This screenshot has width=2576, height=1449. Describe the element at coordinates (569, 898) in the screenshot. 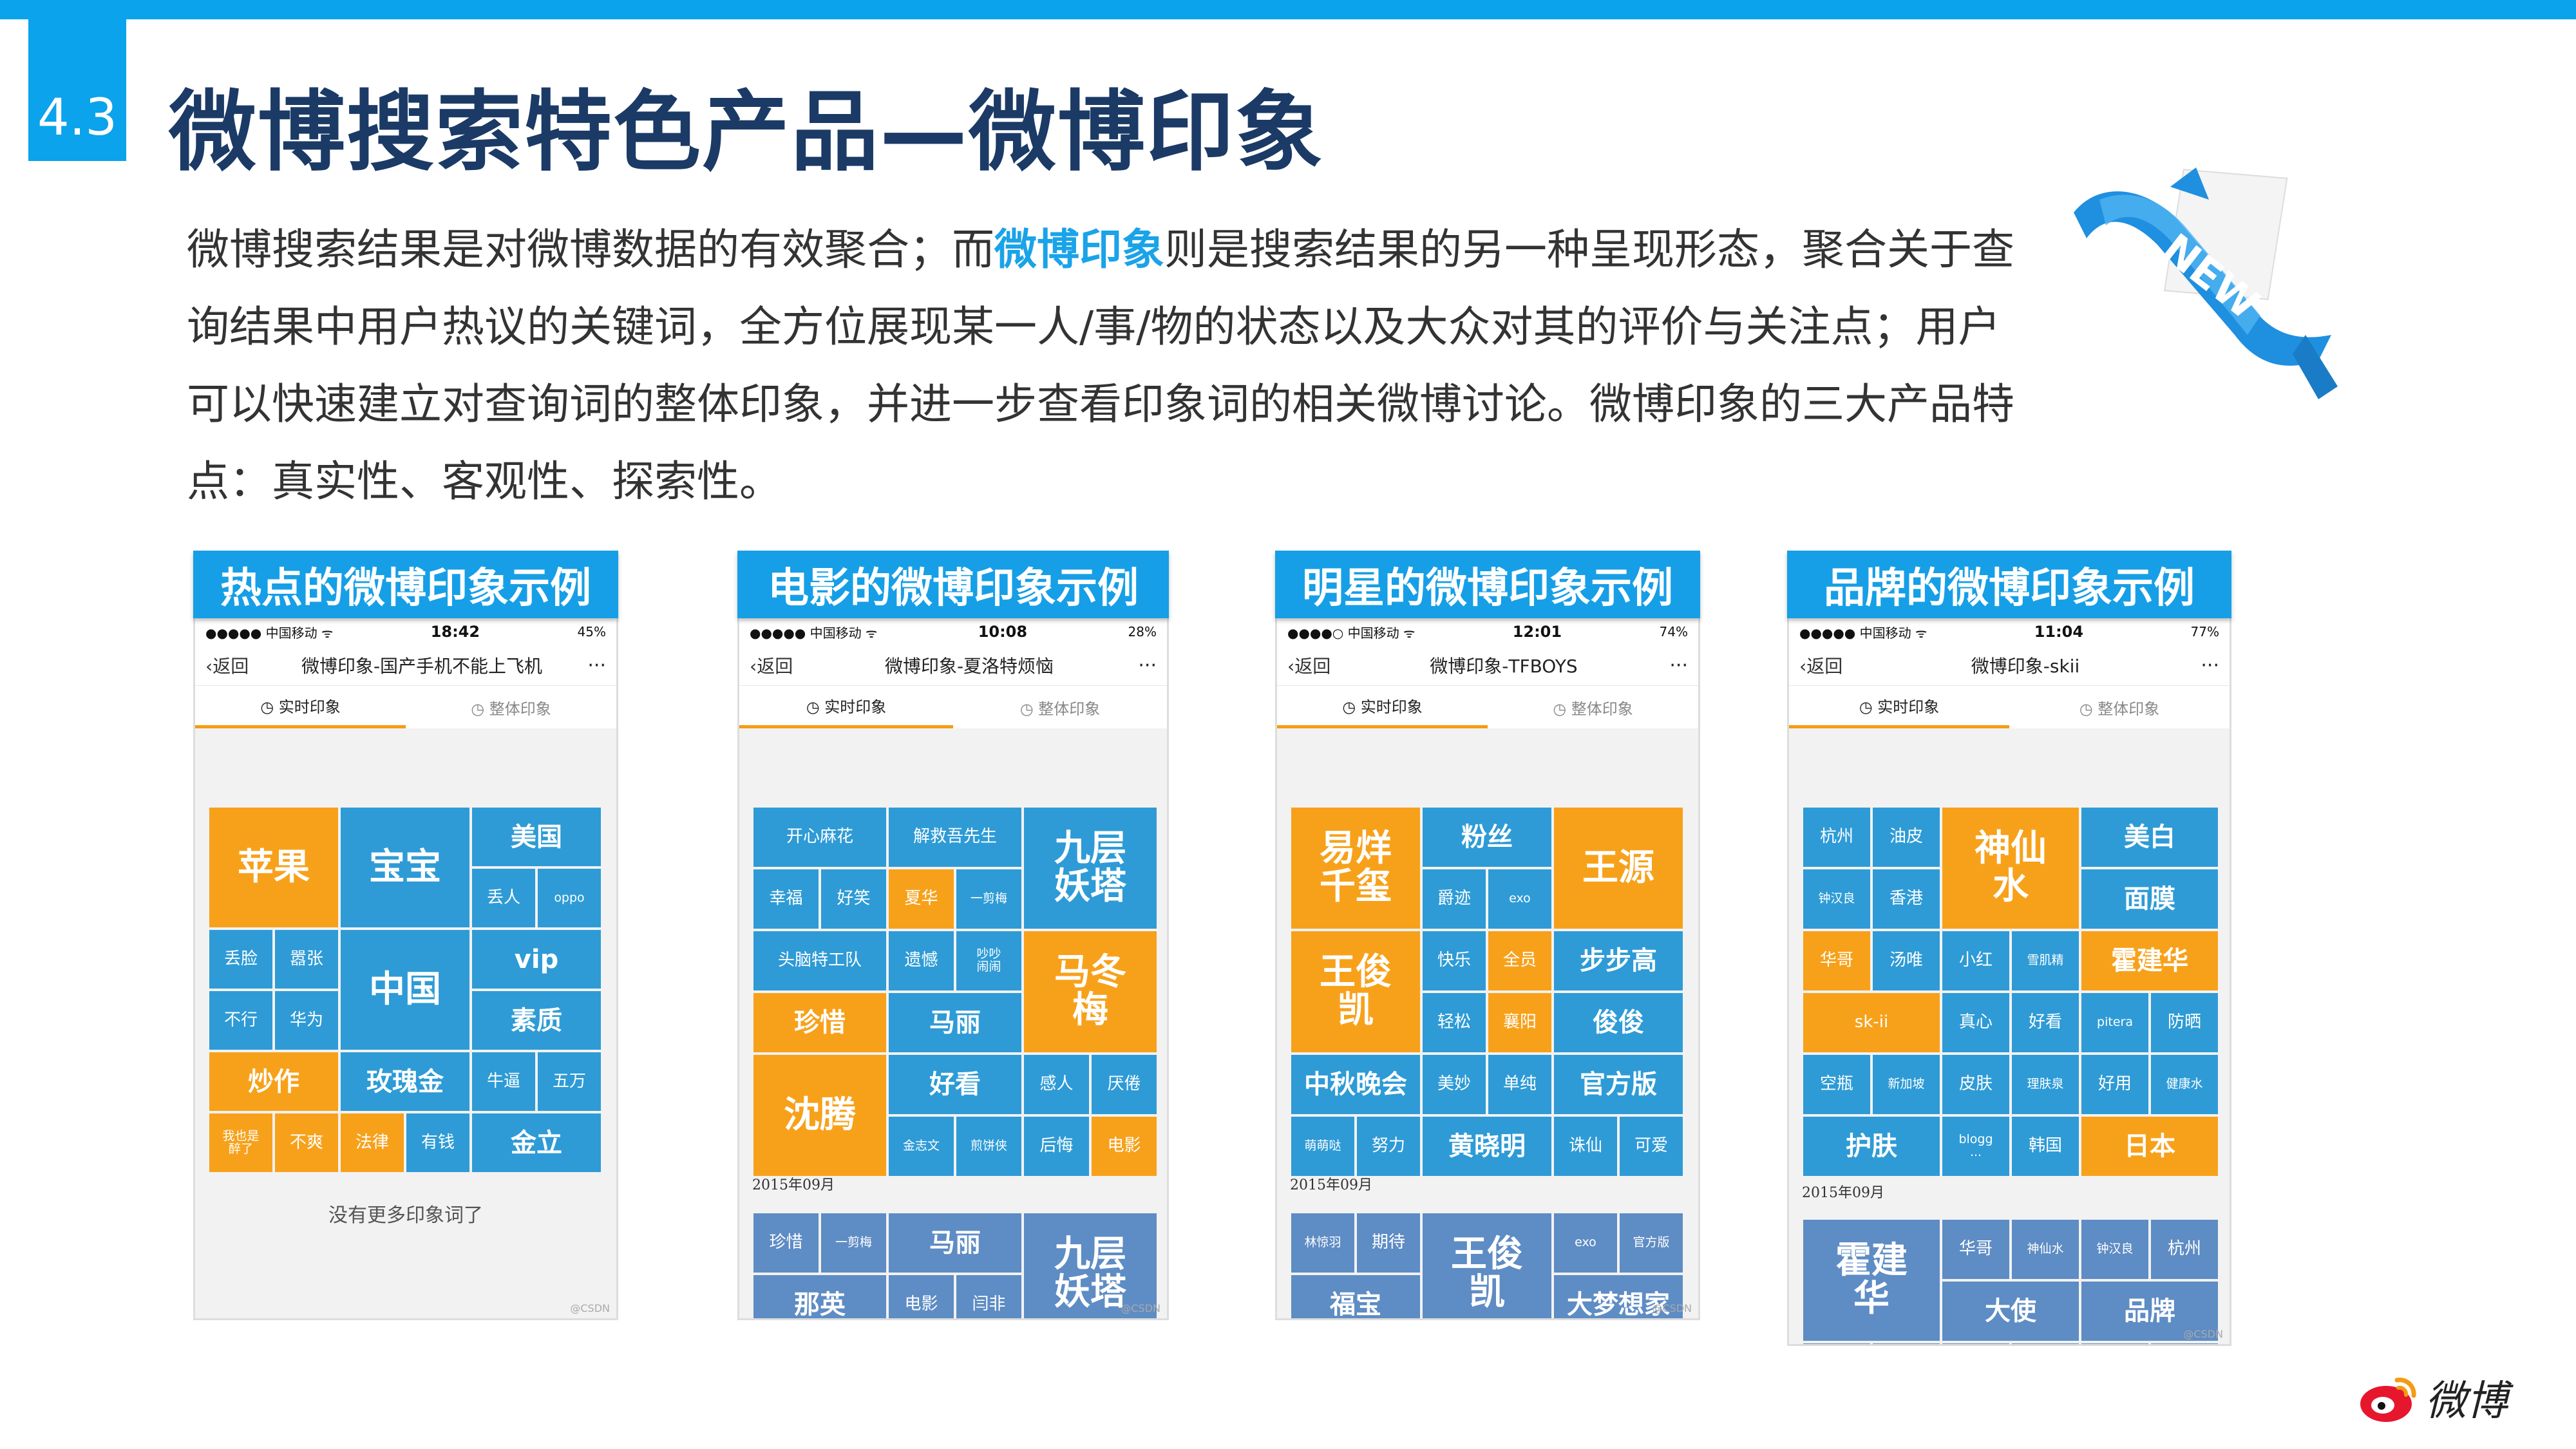

I see `impression-tile: oppo` at that location.